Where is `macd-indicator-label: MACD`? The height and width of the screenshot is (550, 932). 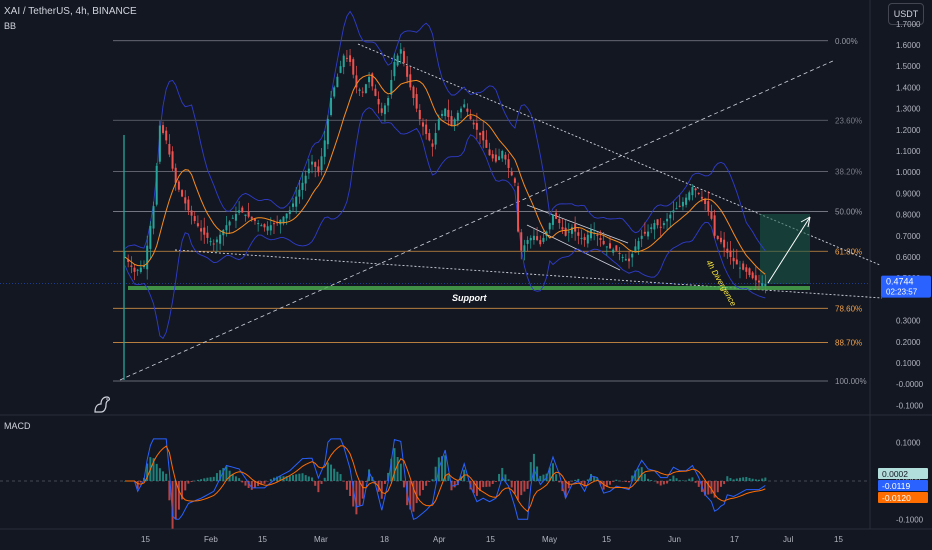
macd-indicator-label: MACD is located at coordinates (17, 426).